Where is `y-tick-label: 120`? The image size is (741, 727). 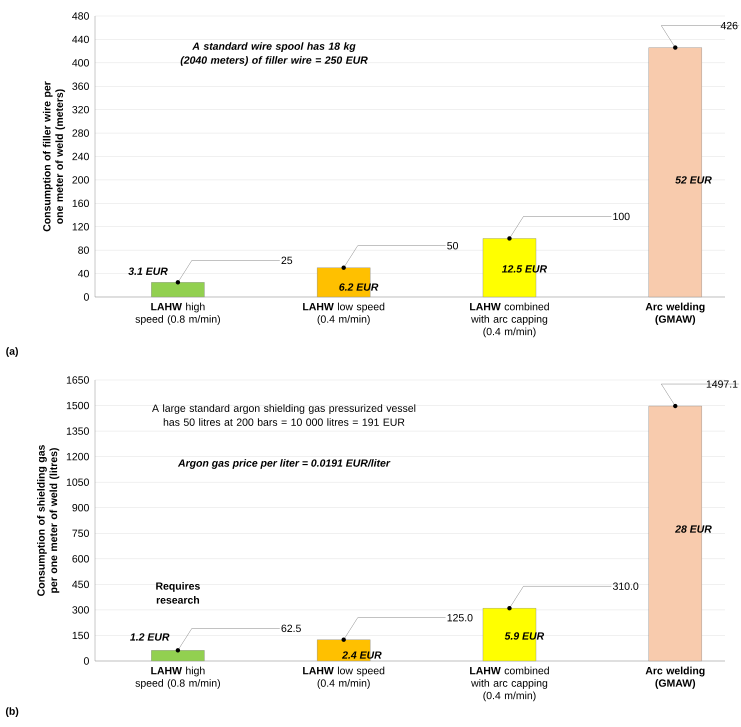 y-tick-label: 120 is located at coordinates (80, 226).